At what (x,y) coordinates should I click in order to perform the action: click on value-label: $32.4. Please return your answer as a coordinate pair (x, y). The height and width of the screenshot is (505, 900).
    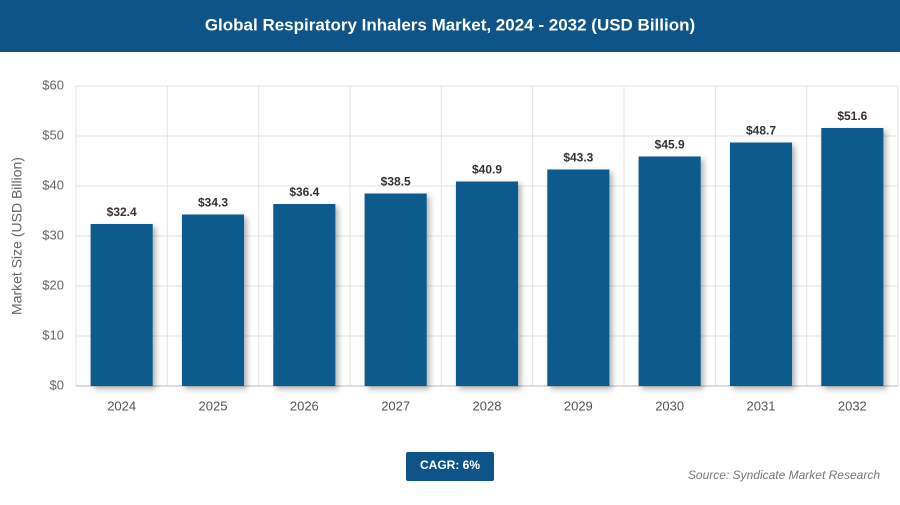
    Looking at the image, I should click on (122, 212).